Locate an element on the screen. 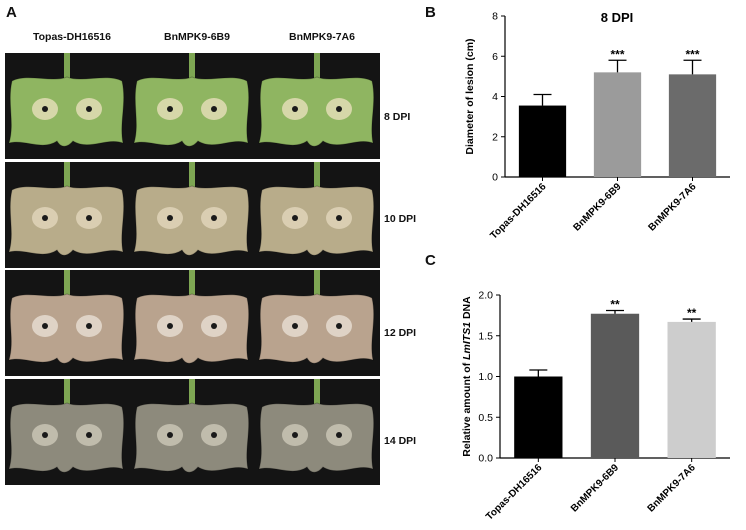 The width and height of the screenshot is (746, 530). chart-c-y-tick-label: 0.0 is located at coordinates (485, 459).